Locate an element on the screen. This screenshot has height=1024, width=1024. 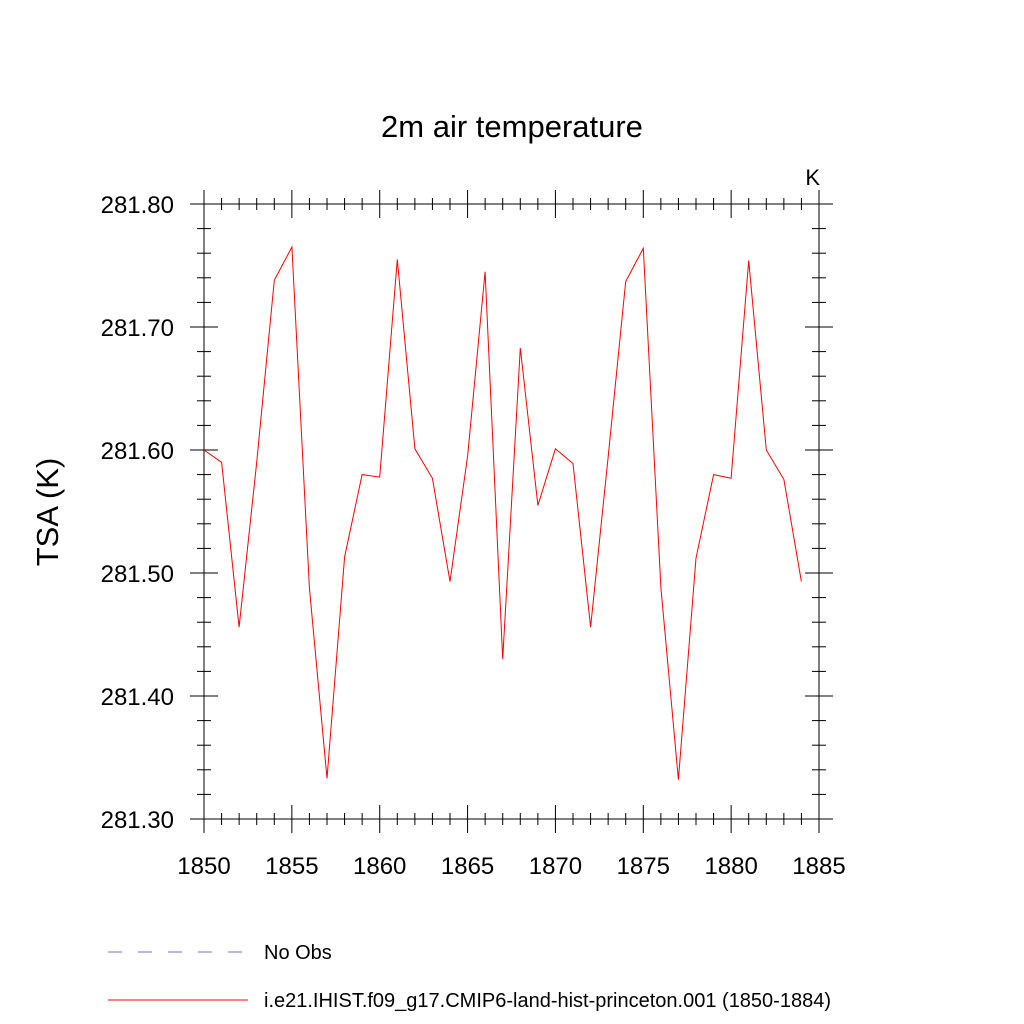
legend-label-0: No Obs is located at coordinates (298, 953).